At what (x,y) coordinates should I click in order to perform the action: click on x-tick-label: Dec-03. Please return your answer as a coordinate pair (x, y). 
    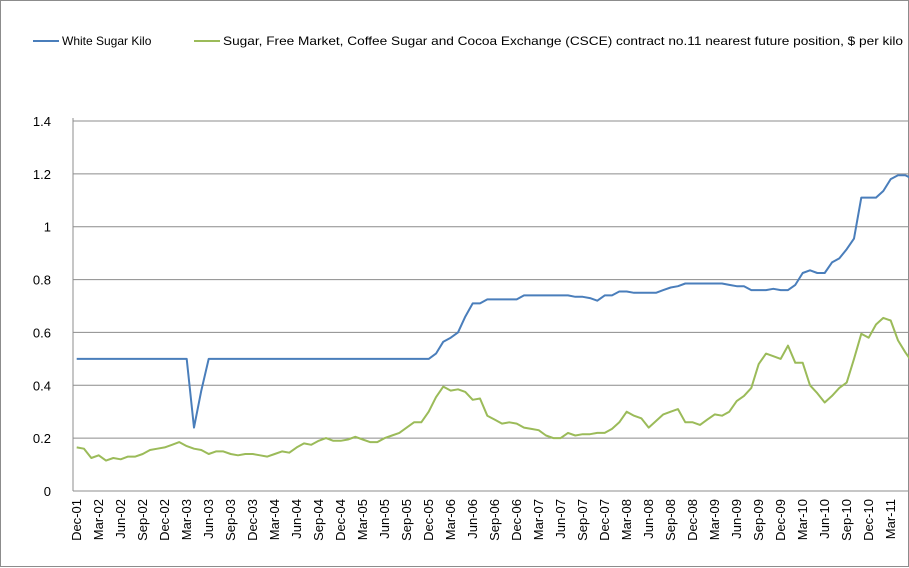
    Looking at the image, I should click on (252, 520).